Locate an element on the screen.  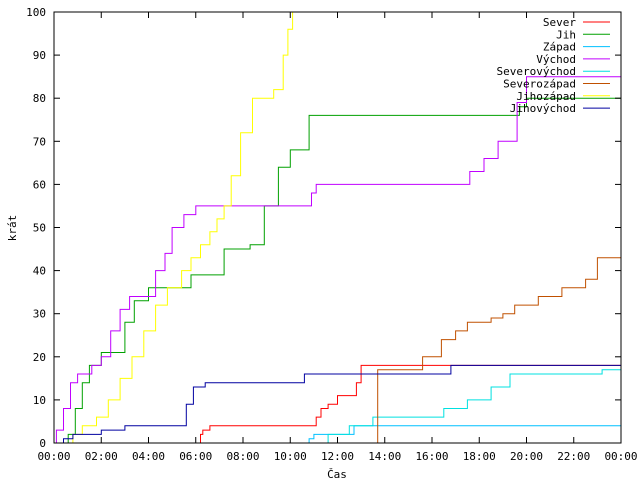
y-tick-label: 60 is located at coordinates (39, 184).